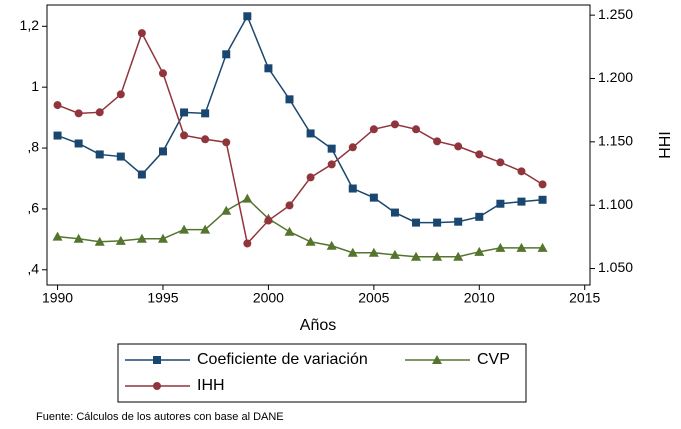 This screenshot has height=429, width=681. I want to click on y-tick-label: 1, so click(35, 86).